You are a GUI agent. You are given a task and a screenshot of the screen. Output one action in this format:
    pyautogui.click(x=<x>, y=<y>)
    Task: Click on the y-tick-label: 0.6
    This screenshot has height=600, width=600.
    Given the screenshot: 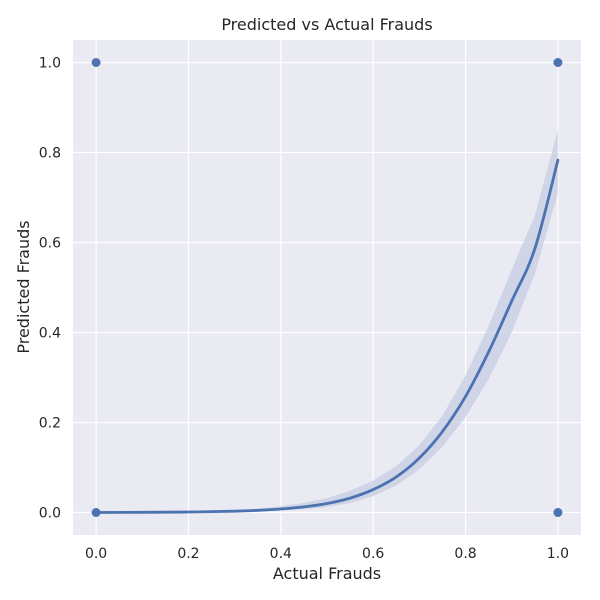 What is the action you would take?
    pyautogui.click(x=50, y=244)
    